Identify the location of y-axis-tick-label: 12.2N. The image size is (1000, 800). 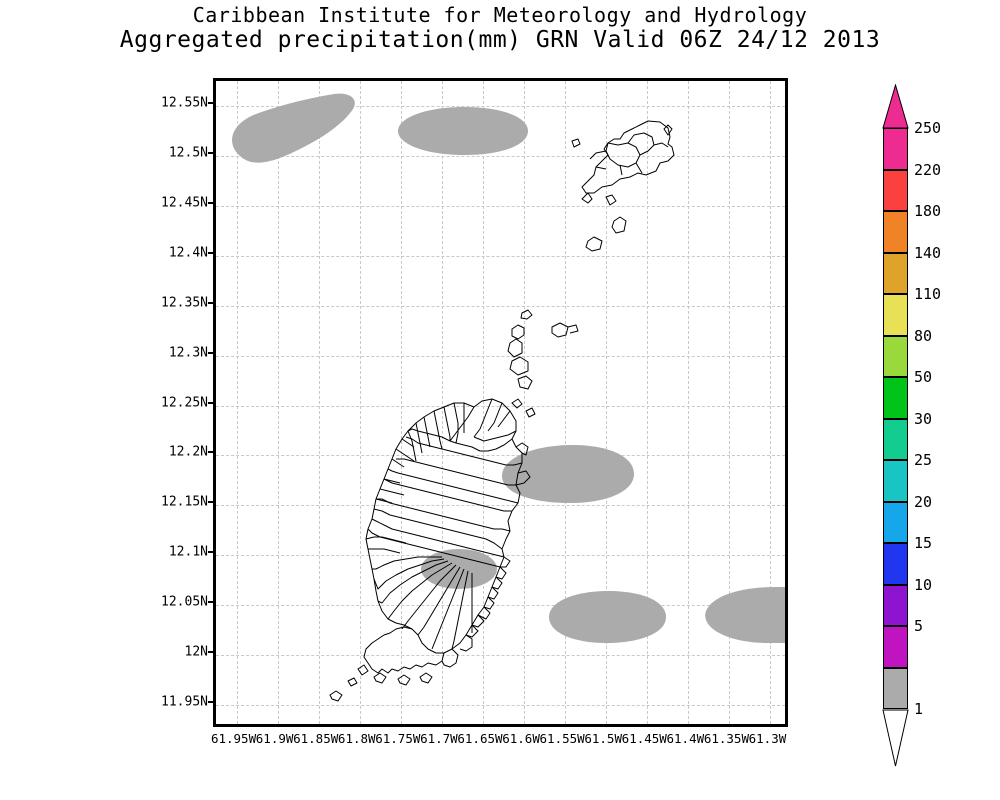
(188, 452).